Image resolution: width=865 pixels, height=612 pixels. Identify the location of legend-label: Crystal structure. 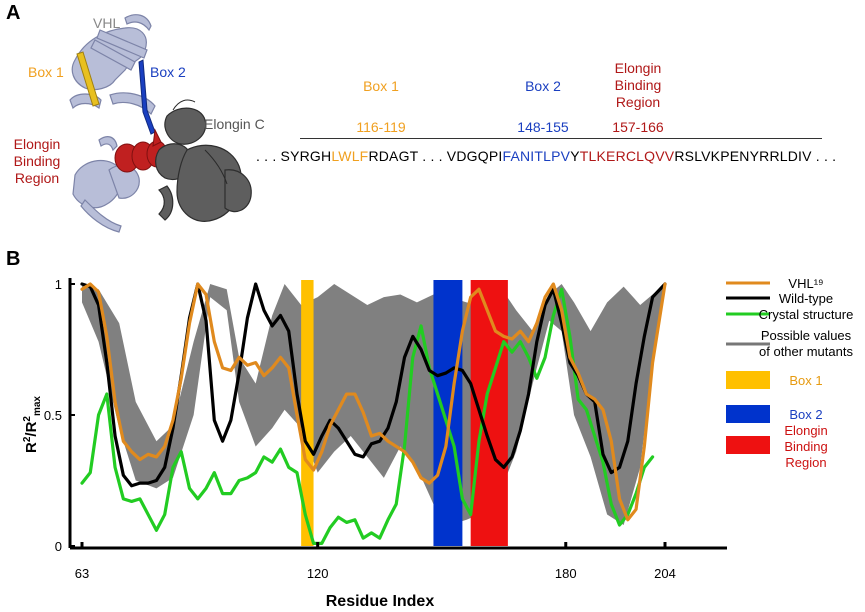
(806, 314).